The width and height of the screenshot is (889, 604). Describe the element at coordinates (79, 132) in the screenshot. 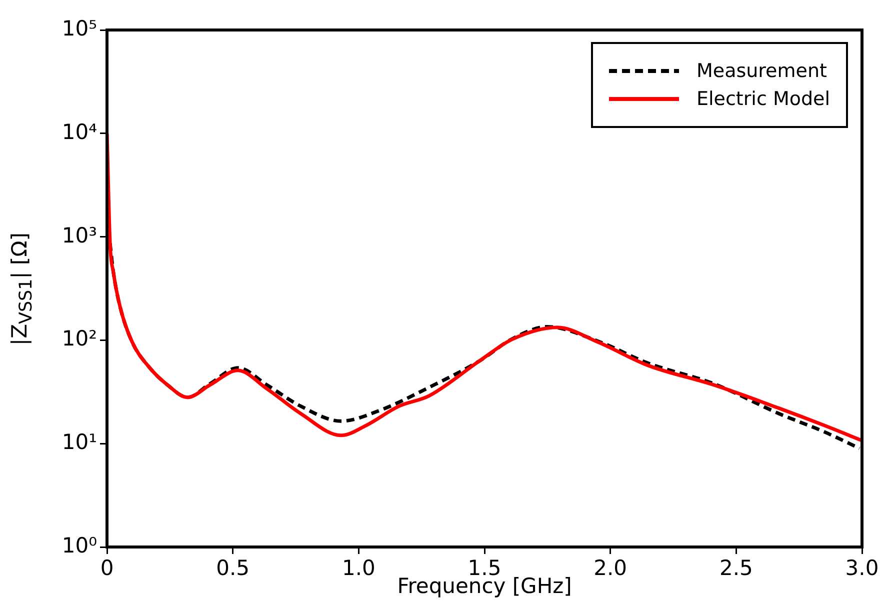

I see `y-tick-label: 10⁴` at that location.